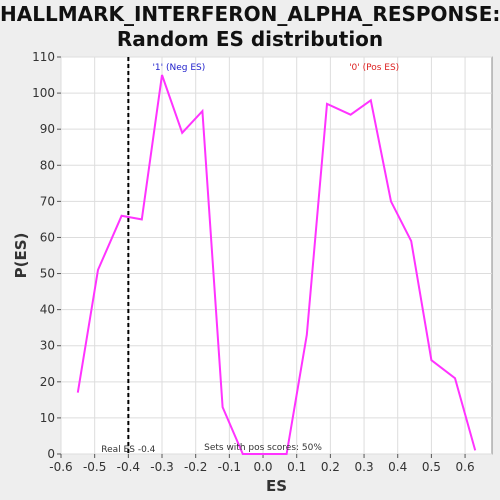 The image size is (500, 500). What do you see at coordinates (47, 346) in the screenshot?
I see `y-tick-label: 30` at bounding box center [47, 346].